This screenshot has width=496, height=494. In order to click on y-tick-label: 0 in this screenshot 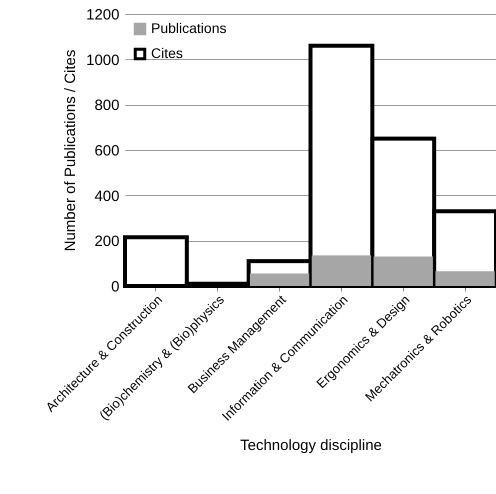, I will do `click(115, 287)`.